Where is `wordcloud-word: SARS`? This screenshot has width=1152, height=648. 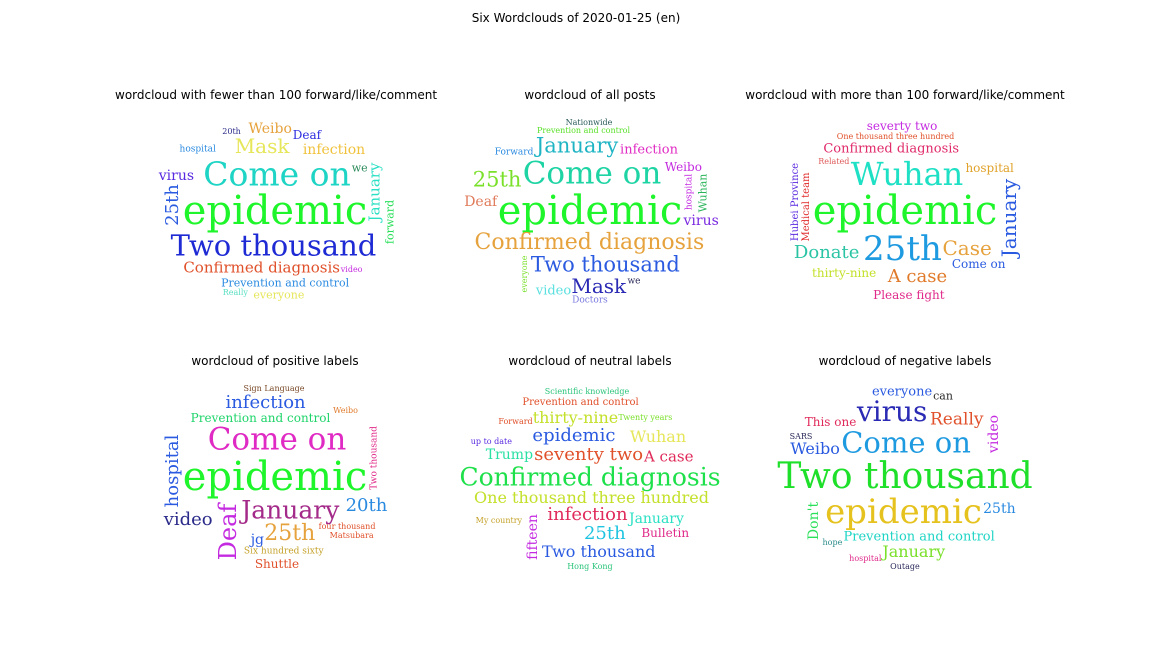 wordcloud-word: SARS is located at coordinates (801, 436).